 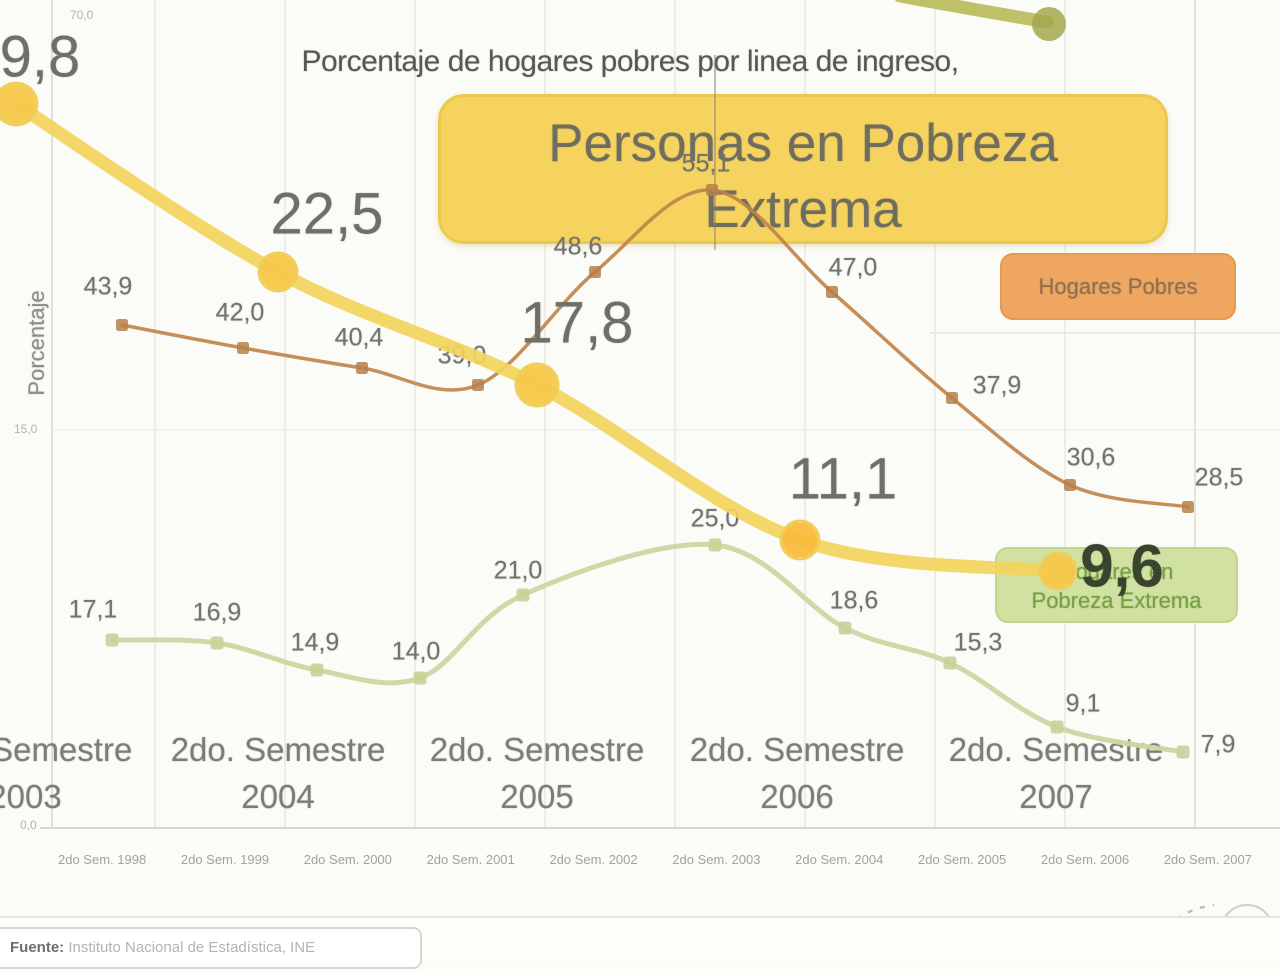 What do you see at coordinates (1219, 477) in the screenshot?
I see `data-label-pobres-2007: 28,5` at bounding box center [1219, 477].